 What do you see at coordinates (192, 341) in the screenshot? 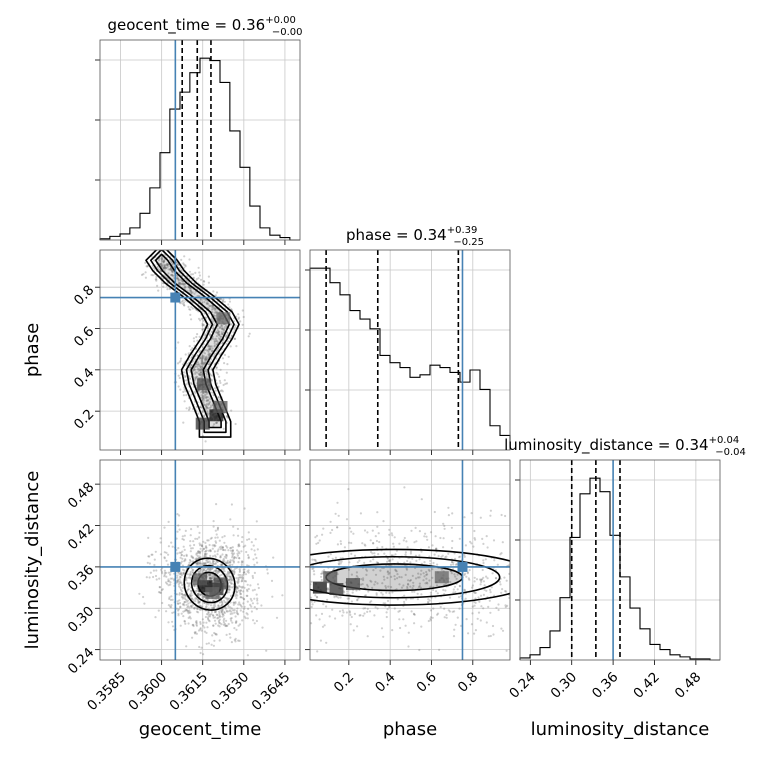
I see `contour-line` at bounding box center [192, 341].